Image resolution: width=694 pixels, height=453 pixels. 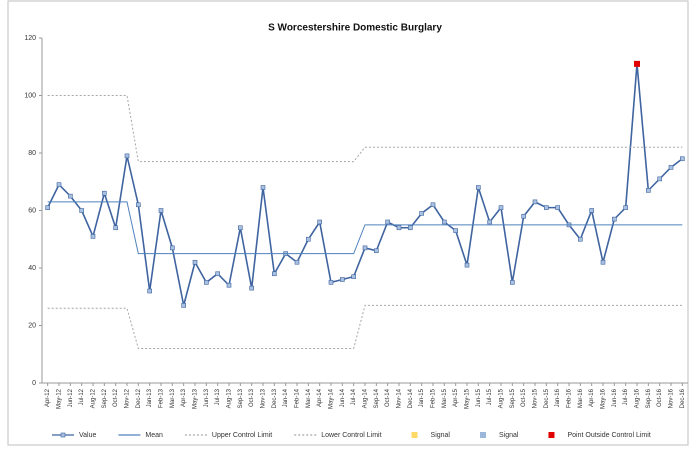 I want to click on x-tick-label: Jun-14, so click(x=343, y=397).